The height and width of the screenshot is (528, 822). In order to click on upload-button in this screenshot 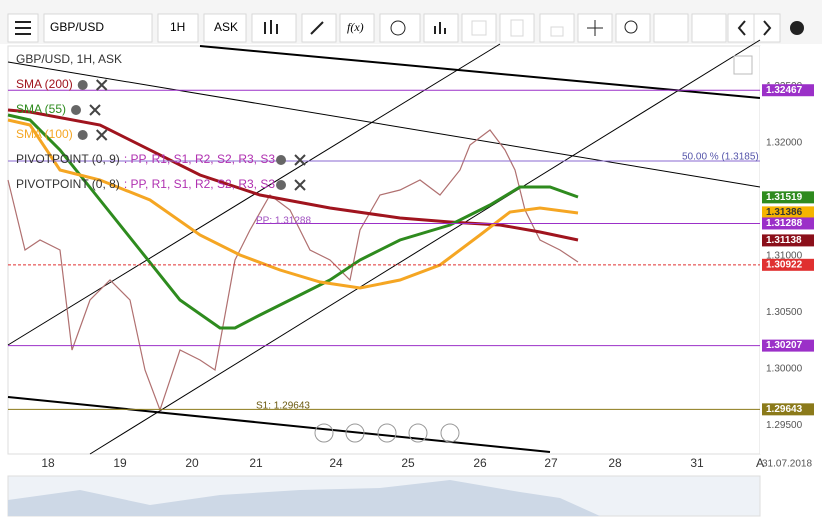, I will do `click(671, 28)`.